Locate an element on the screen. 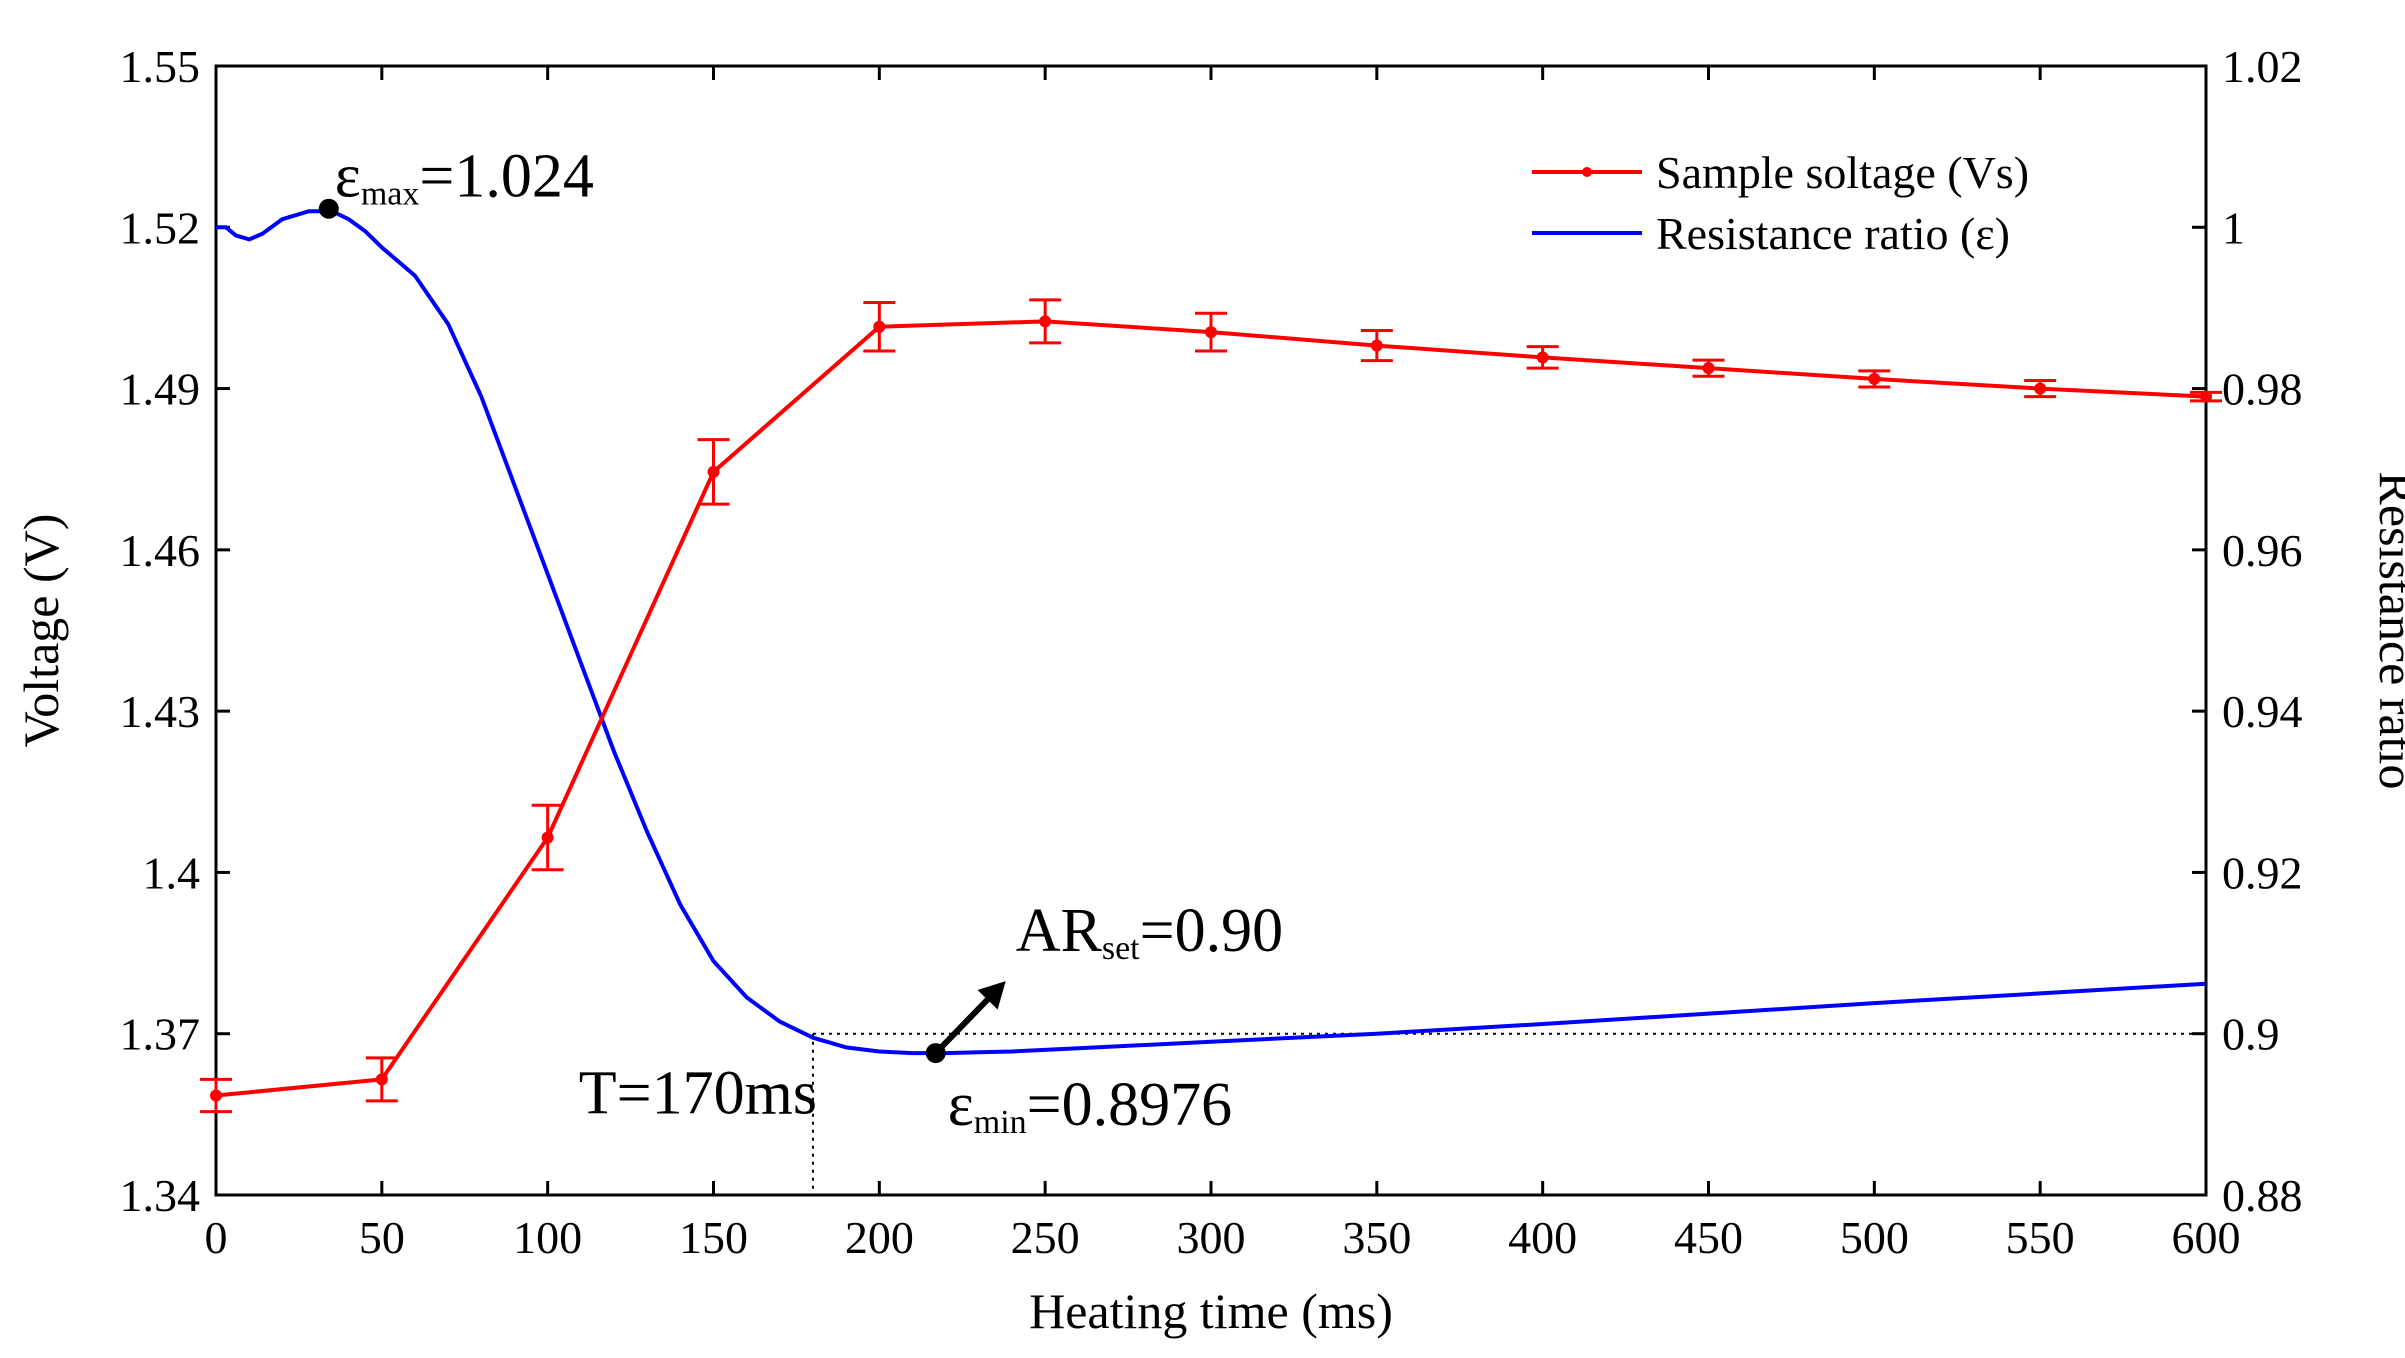 The image size is (2405, 1358). ar-set-subscript: set is located at coordinates (1121, 948).